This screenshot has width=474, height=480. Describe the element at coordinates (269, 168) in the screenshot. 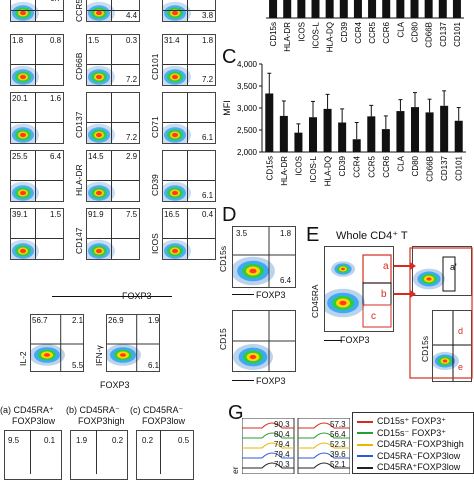

I see `x-tick-label: CD15s` at that location.